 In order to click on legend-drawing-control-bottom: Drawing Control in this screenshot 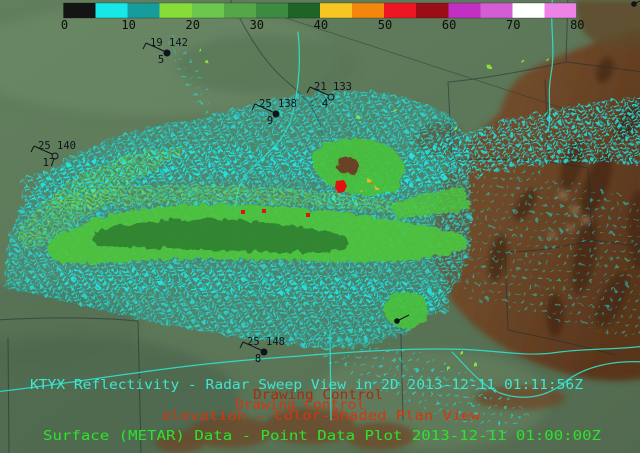, I will do `click(300, 405)`.